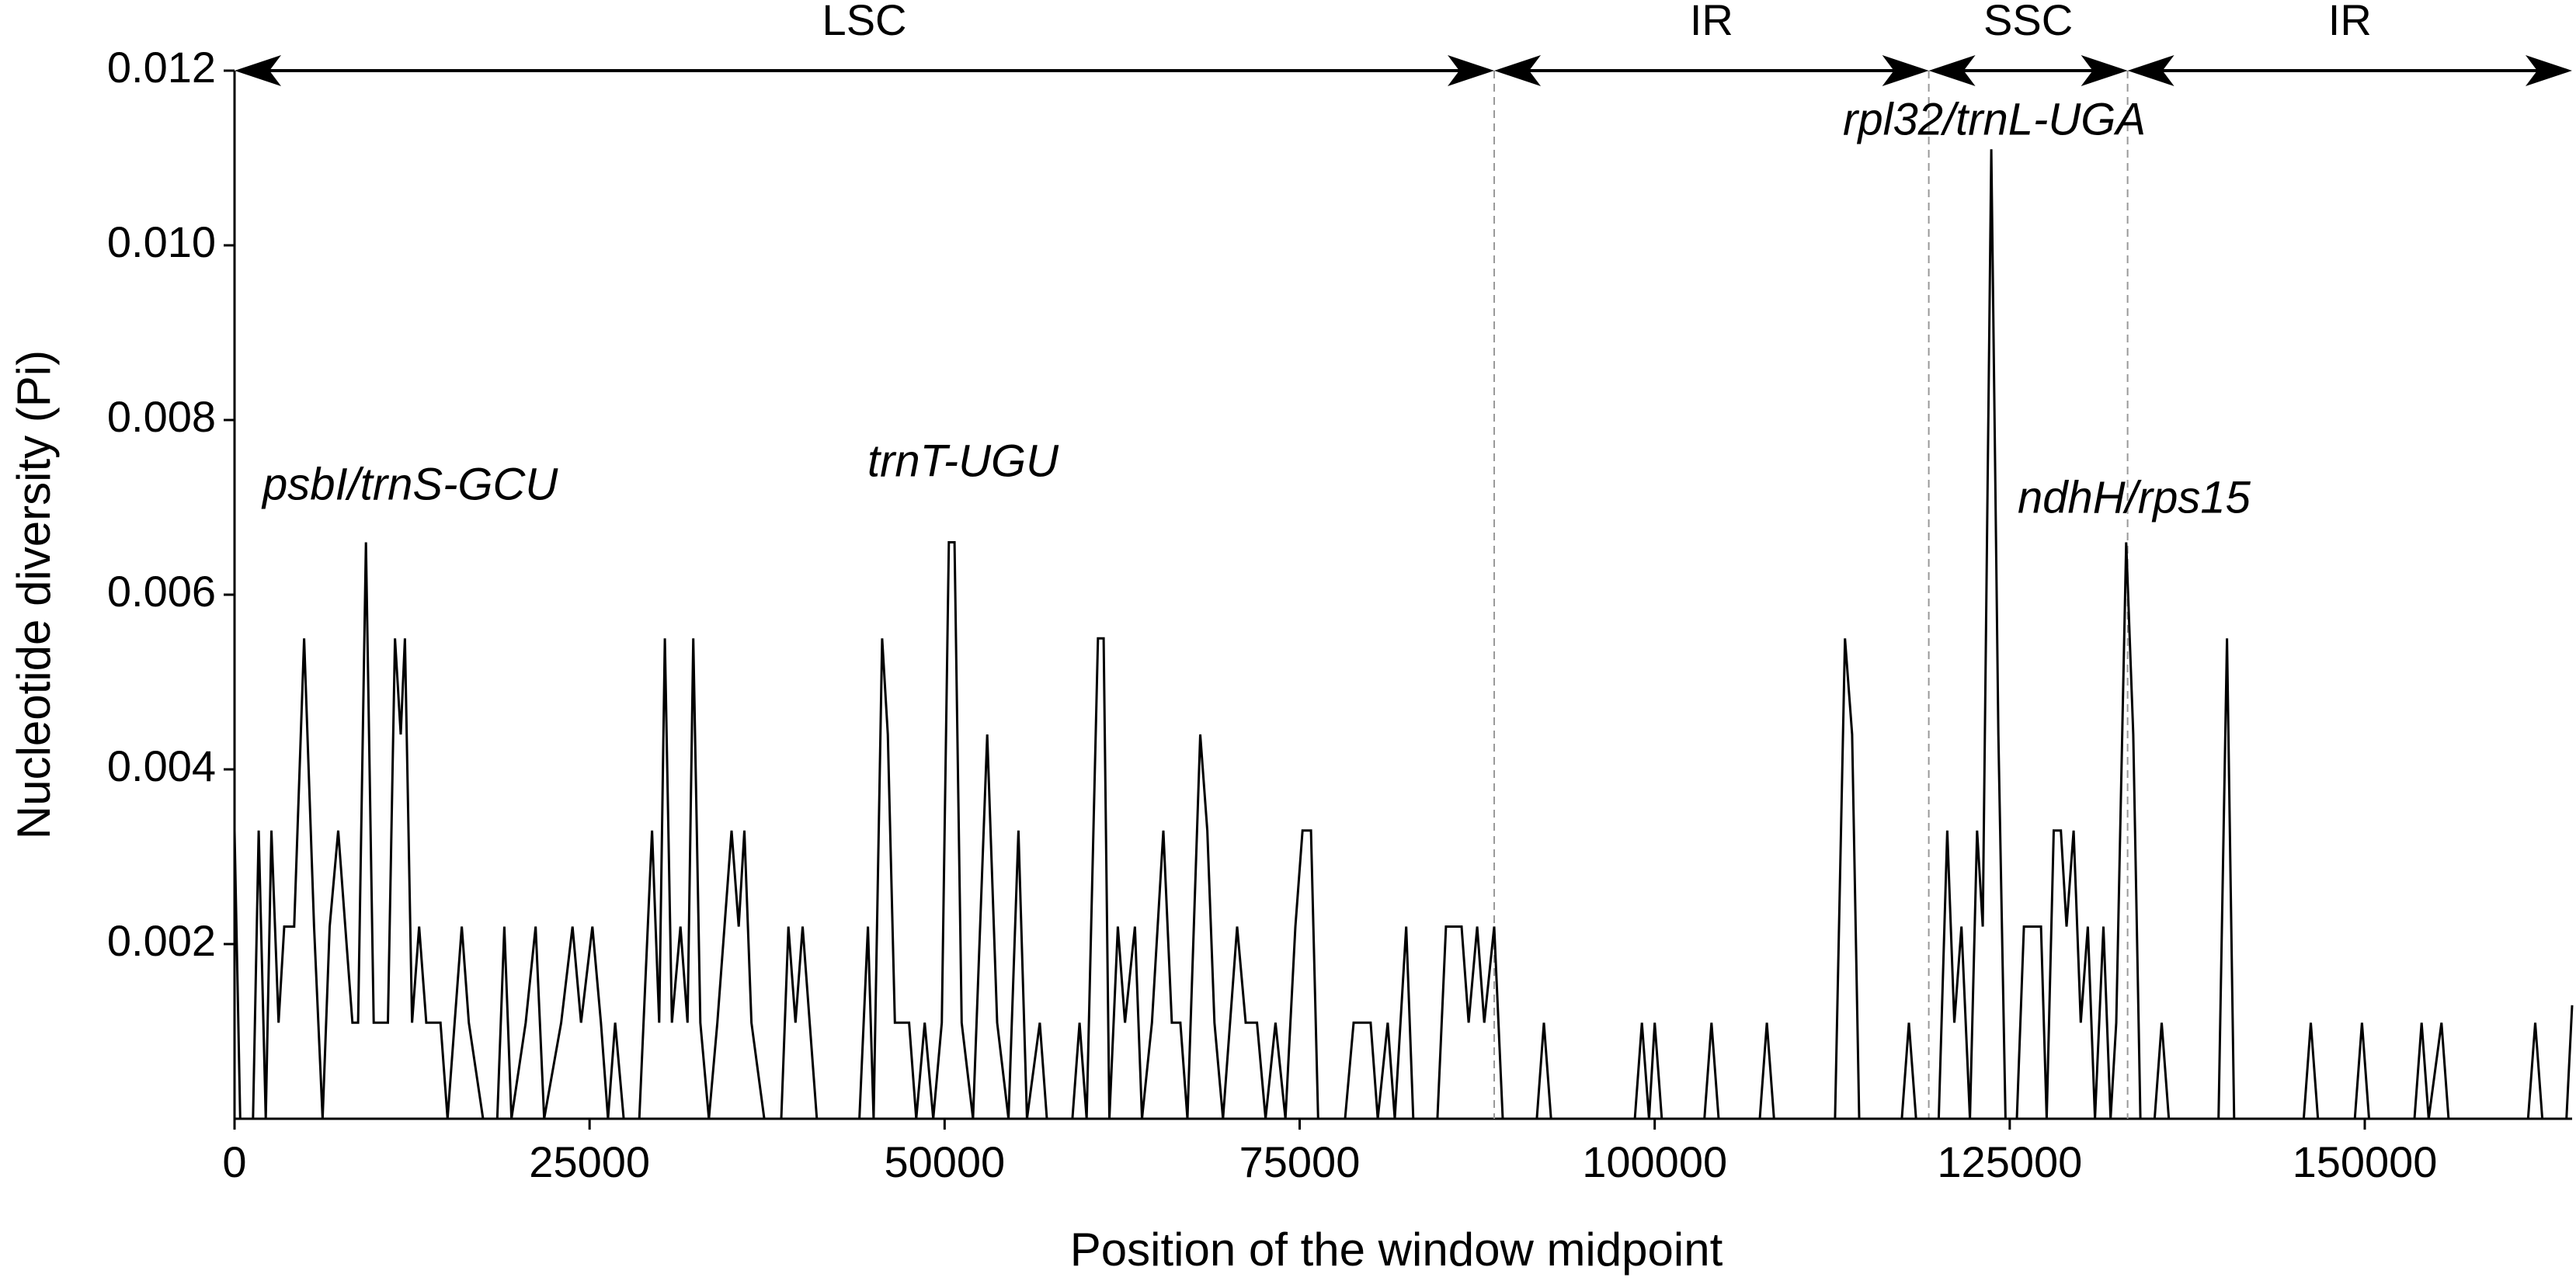  Describe the element at coordinates (161, 68) in the screenshot. I see `y-tick-label: 0.012` at that location.